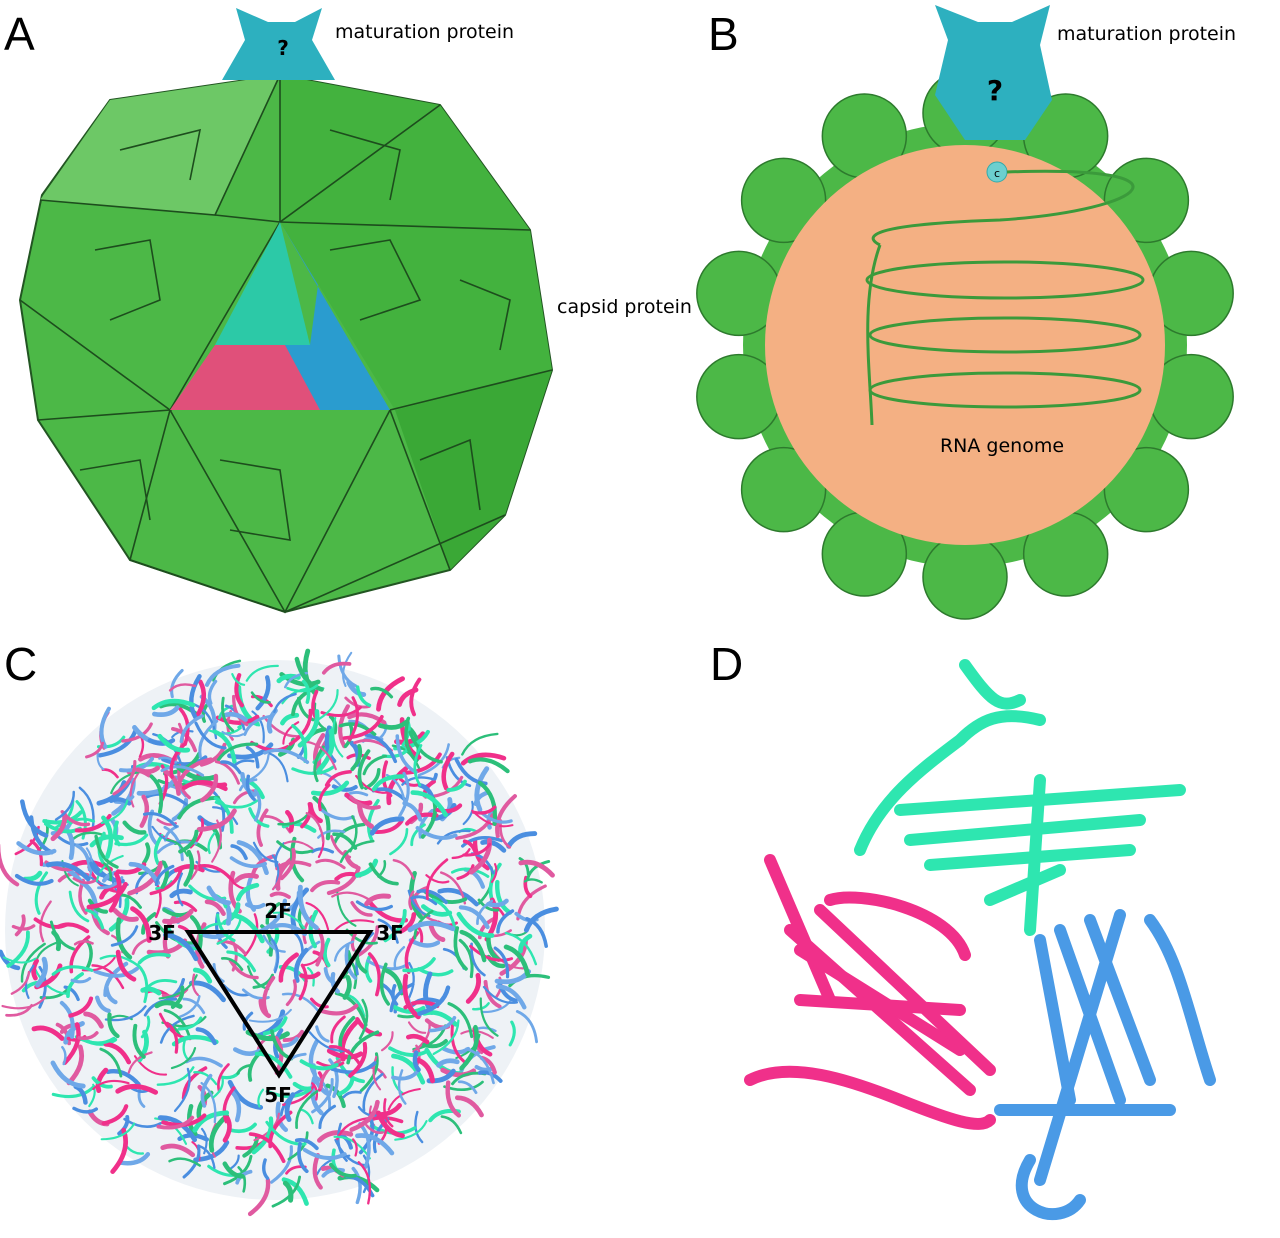  Describe the element at coordinates (870, 992) in the screenshot. I see `dimer-pink` at that location.